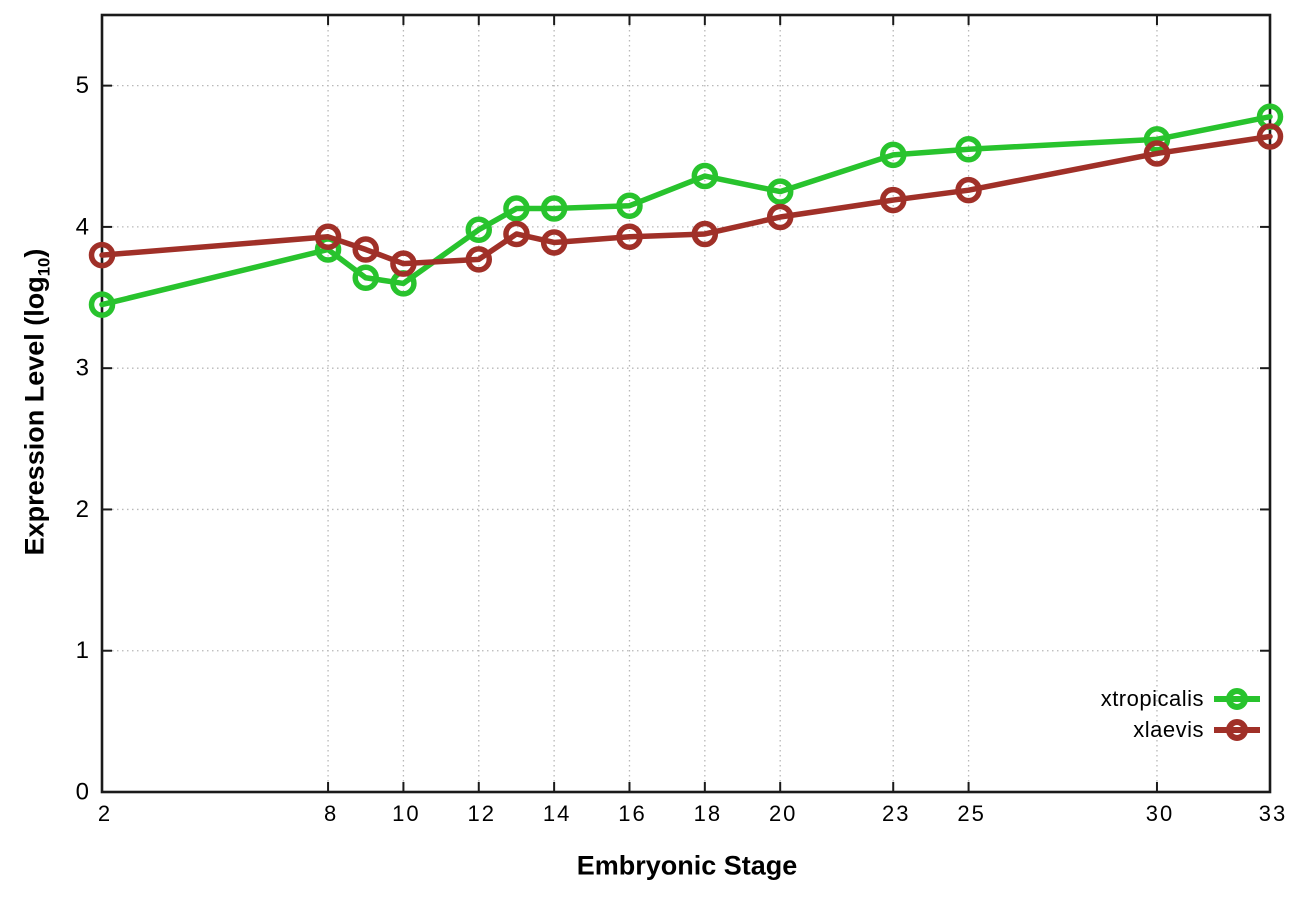 Image resolution: width=1296 pixels, height=907 pixels. What do you see at coordinates (82, 368) in the screenshot?
I see `svg-text: 3` at bounding box center [82, 368].